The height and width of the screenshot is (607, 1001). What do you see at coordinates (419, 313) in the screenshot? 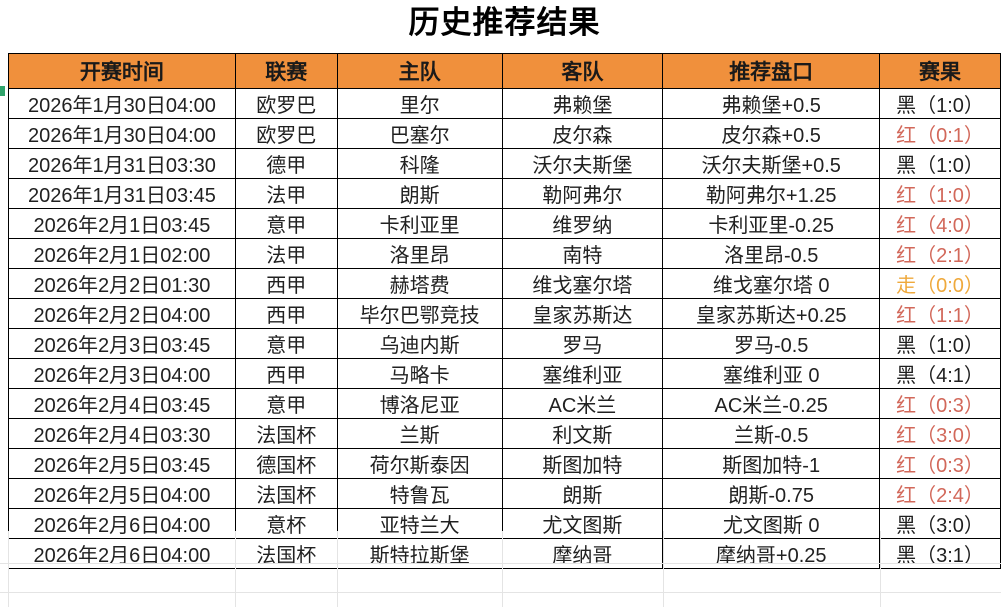
I see `cell-home: 毕尔巴鄂竞技` at bounding box center [419, 313].